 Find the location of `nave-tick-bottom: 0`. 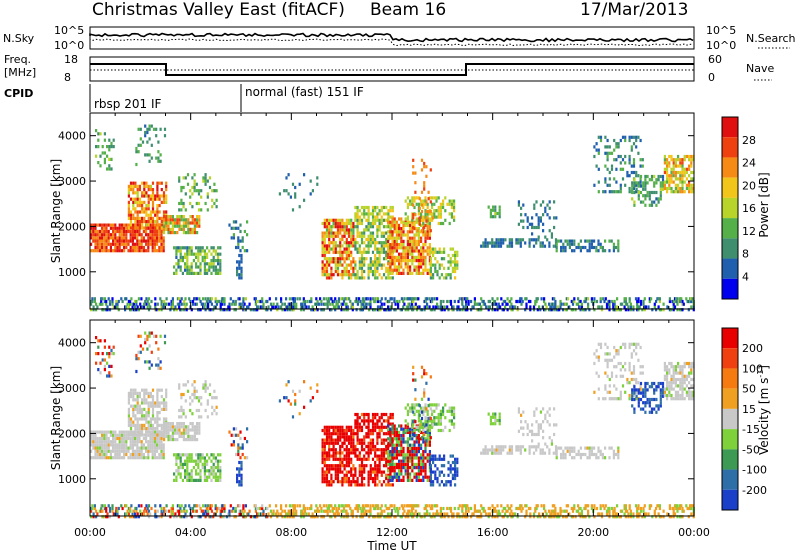

nave-tick-bottom: 0 is located at coordinates (711, 77).